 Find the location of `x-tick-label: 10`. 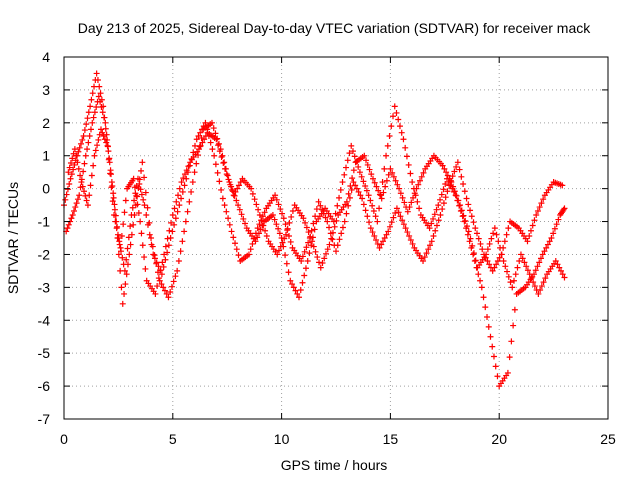

x-tick-label: 10 is located at coordinates (282, 439).